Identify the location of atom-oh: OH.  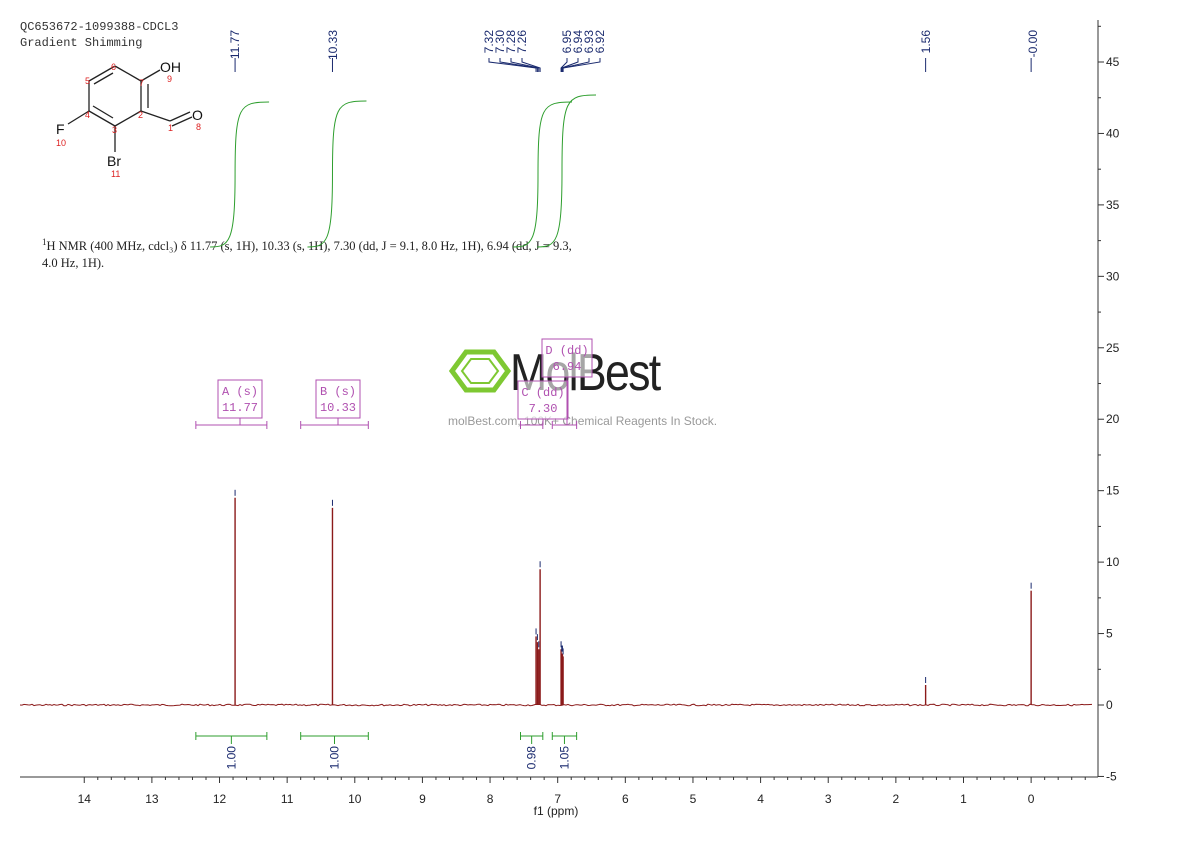
(170, 67).